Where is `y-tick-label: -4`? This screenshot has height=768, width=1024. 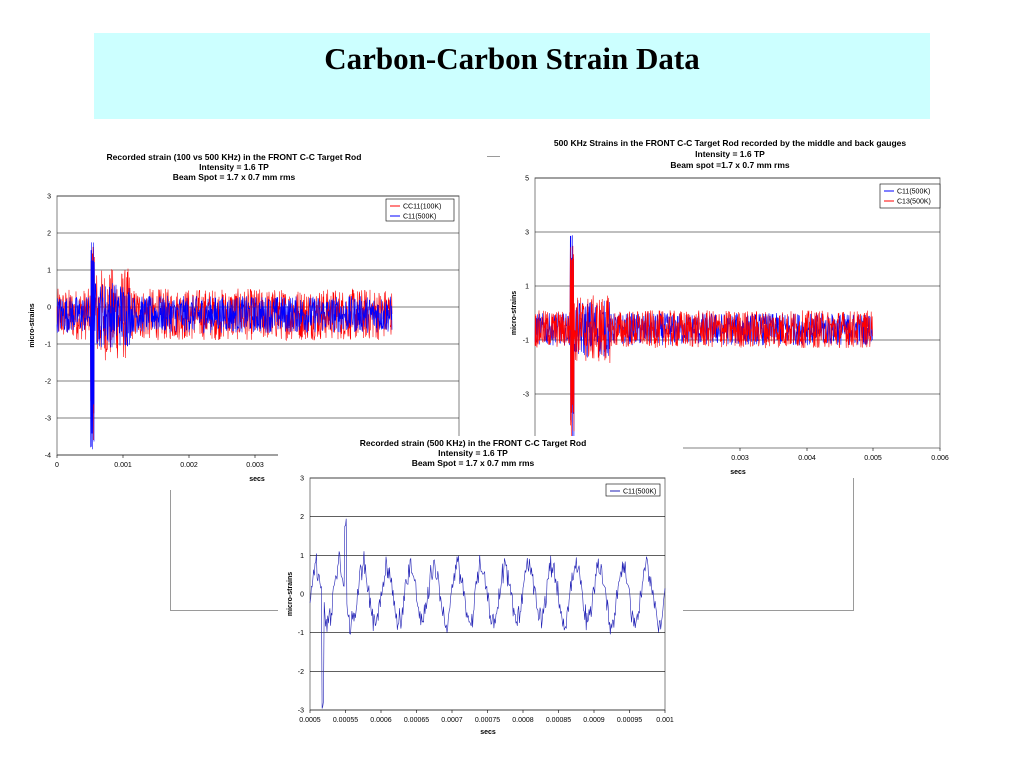
y-tick-label: -4 is located at coordinates (48, 456).